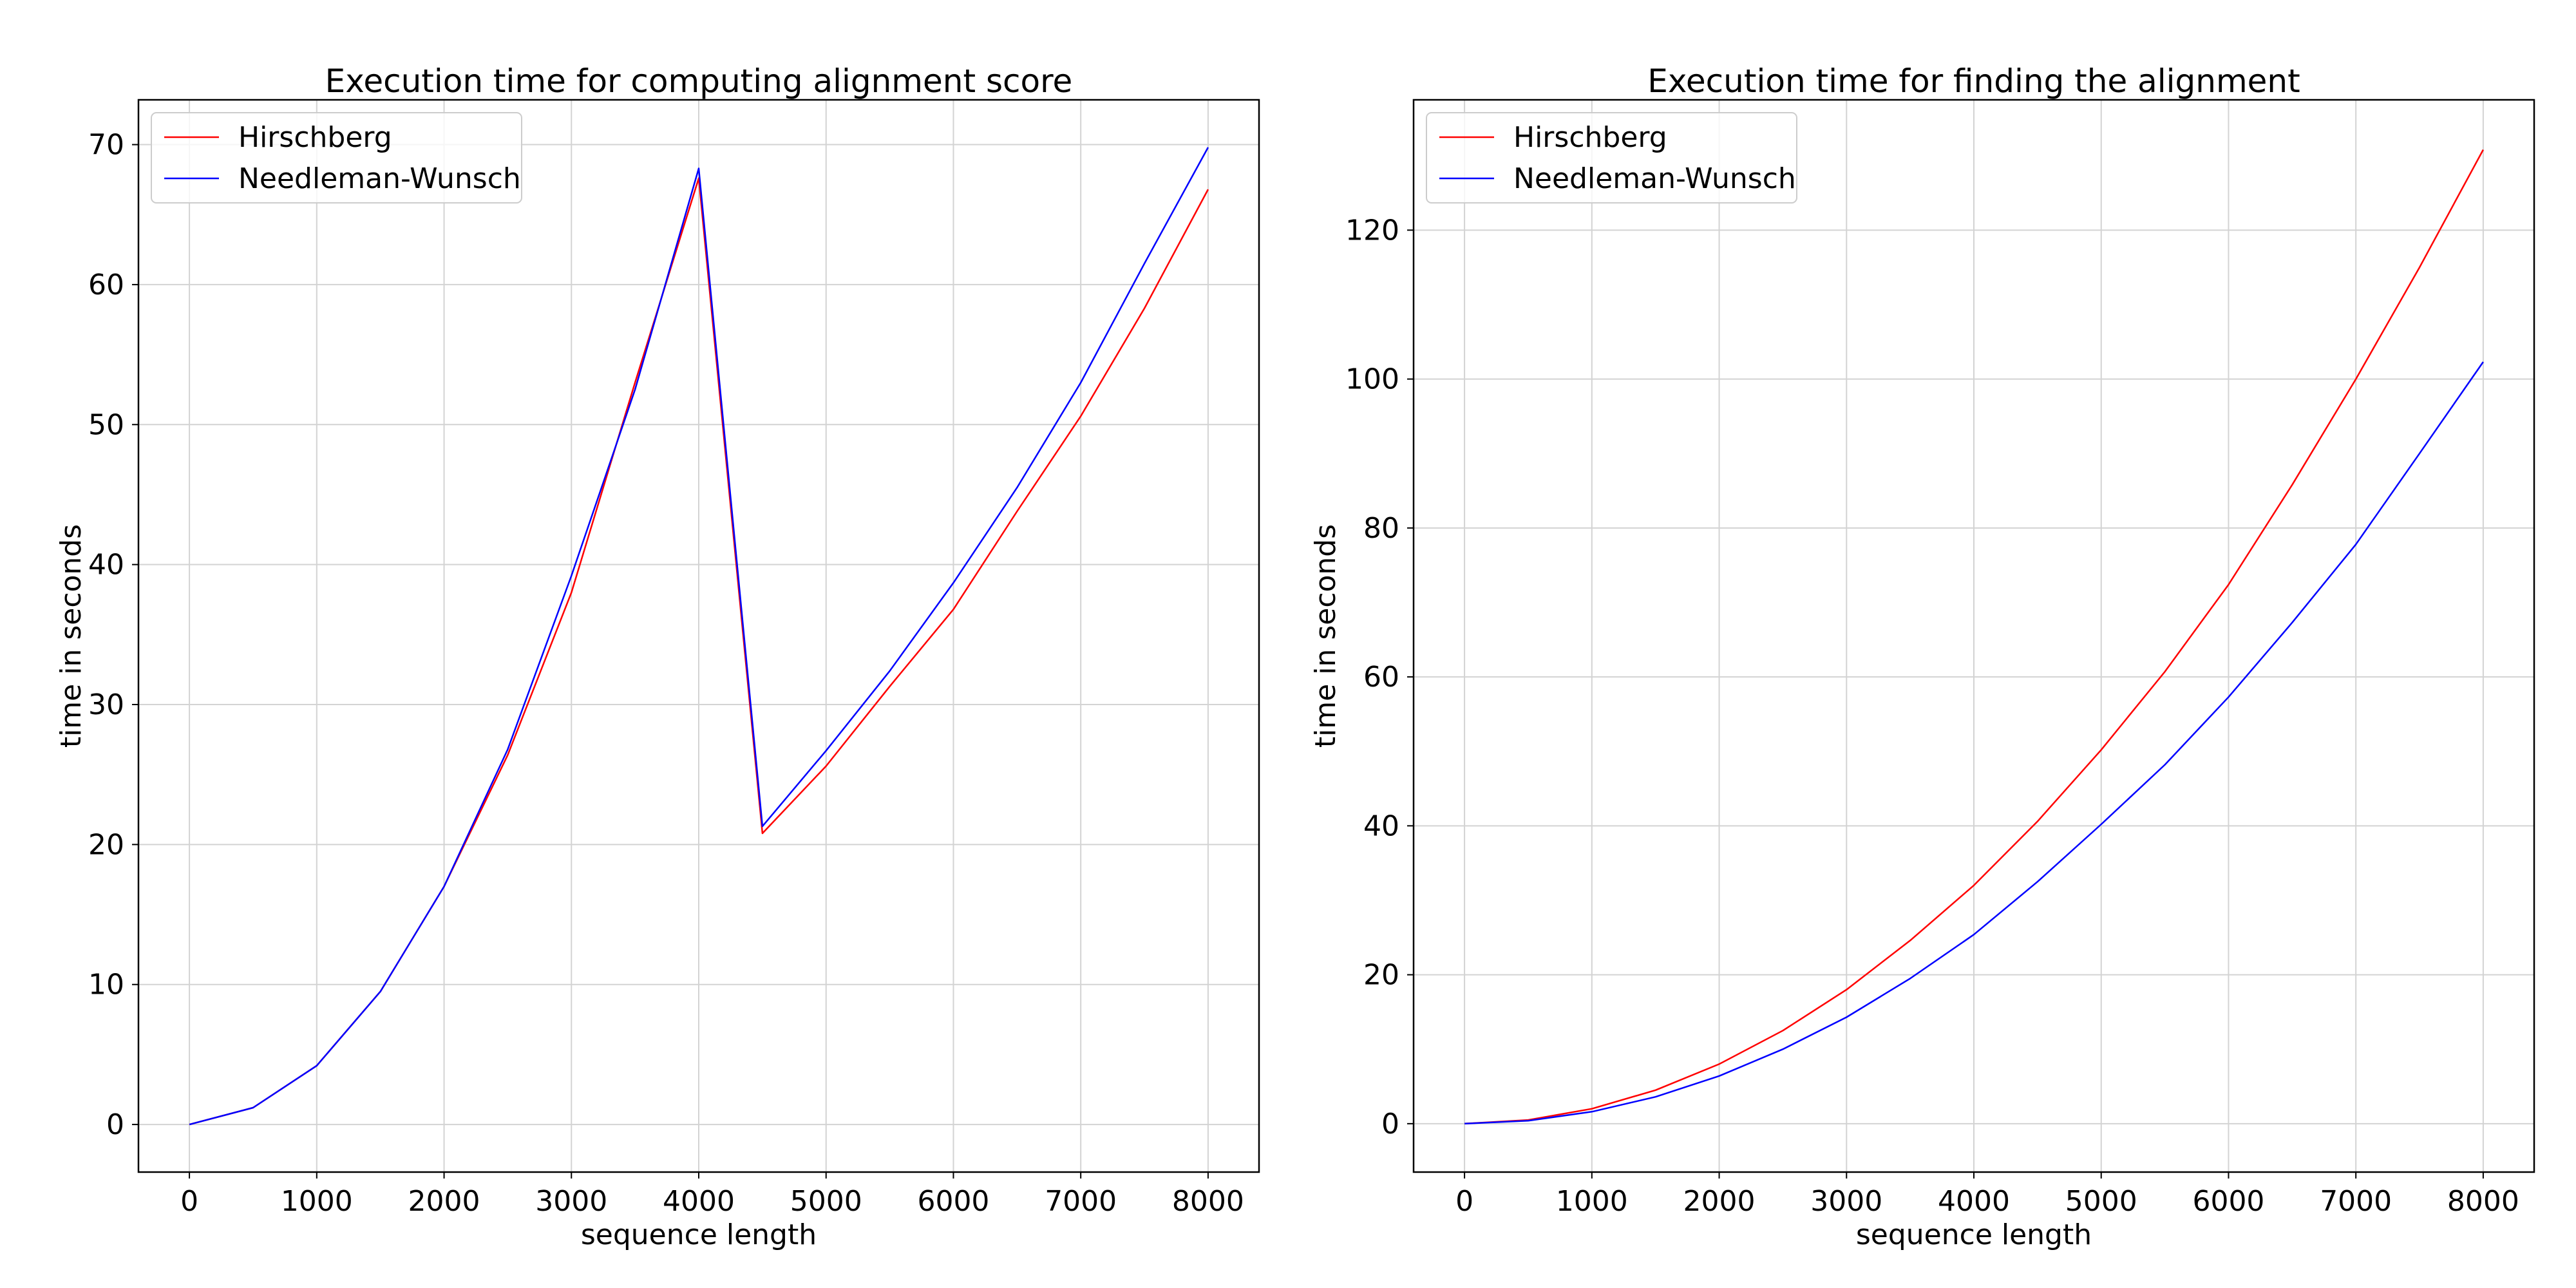  Describe the element at coordinates (106, 985) in the screenshot. I see `y-tick-label: 10` at that location.